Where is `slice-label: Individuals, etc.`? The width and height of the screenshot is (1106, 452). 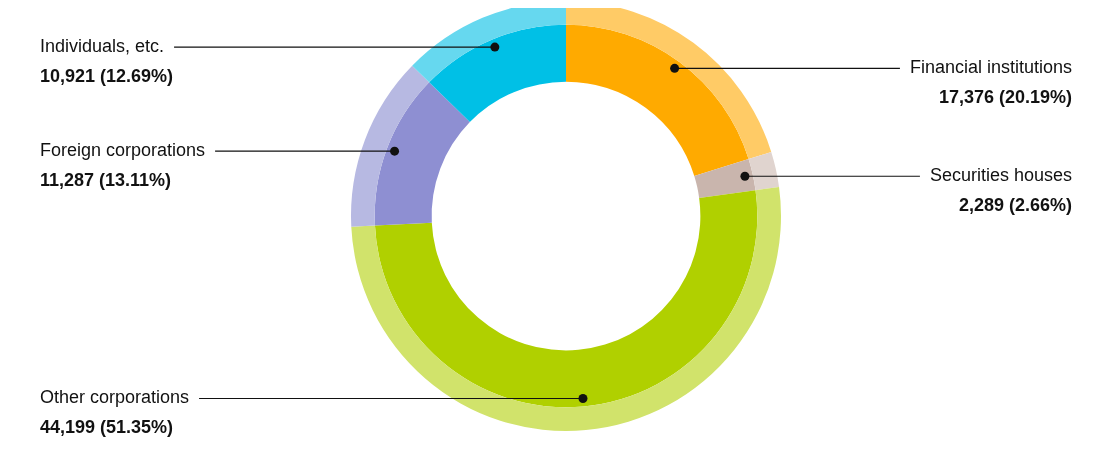
slice-label: Individuals, etc. is located at coordinates (102, 46).